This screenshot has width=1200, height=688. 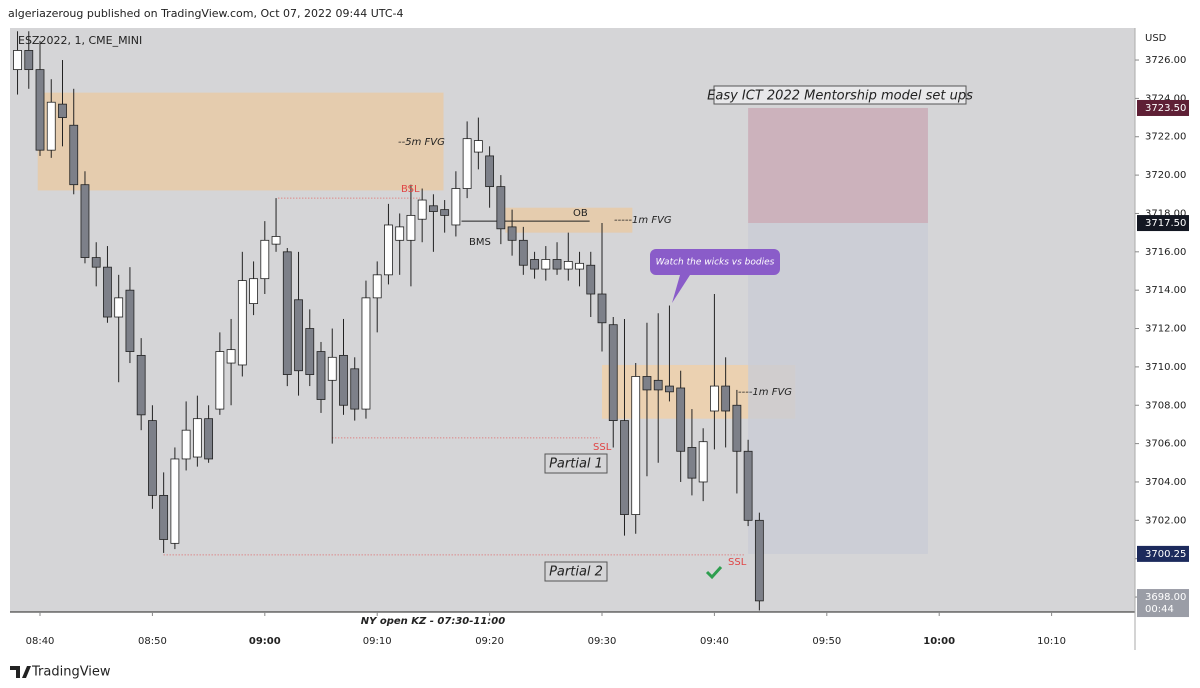 I want to click on annotation: Partial 2, so click(x=576, y=572).